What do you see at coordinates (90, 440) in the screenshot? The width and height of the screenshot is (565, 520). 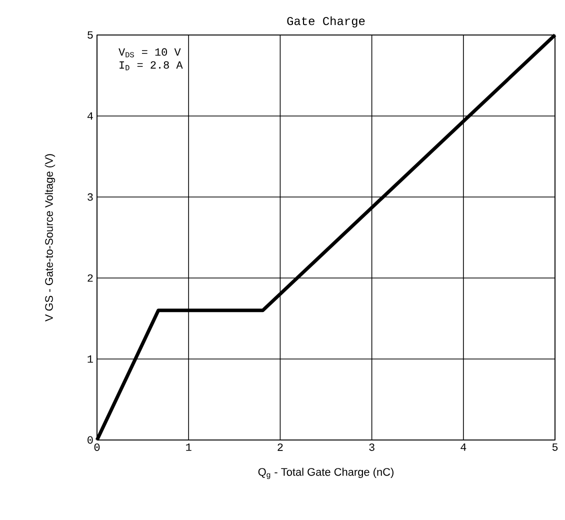 I see `y-tick-label: 0` at bounding box center [90, 440].